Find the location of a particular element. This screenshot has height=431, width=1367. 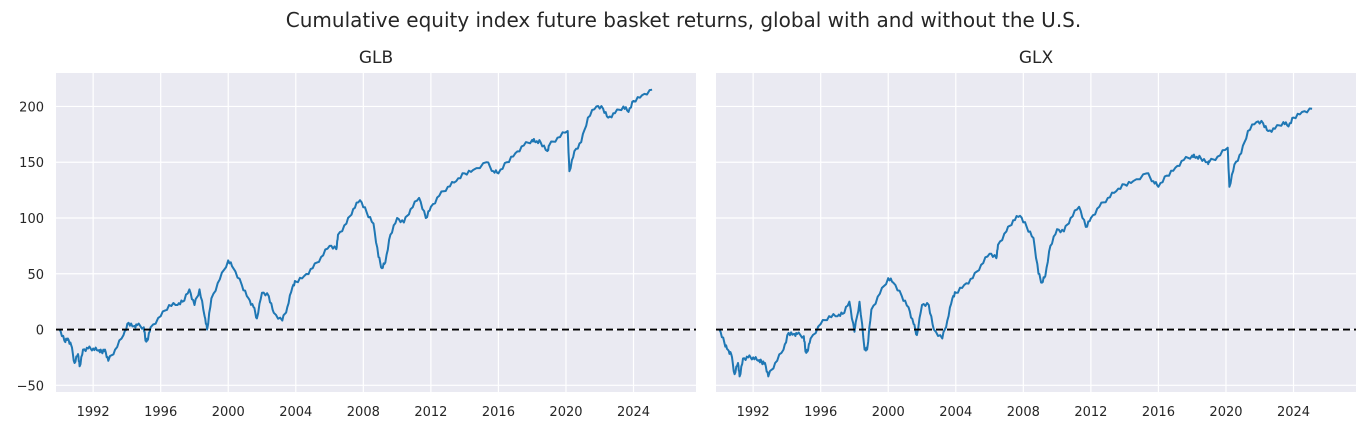

y-tick-label: 0 is located at coordinates (40, 331).